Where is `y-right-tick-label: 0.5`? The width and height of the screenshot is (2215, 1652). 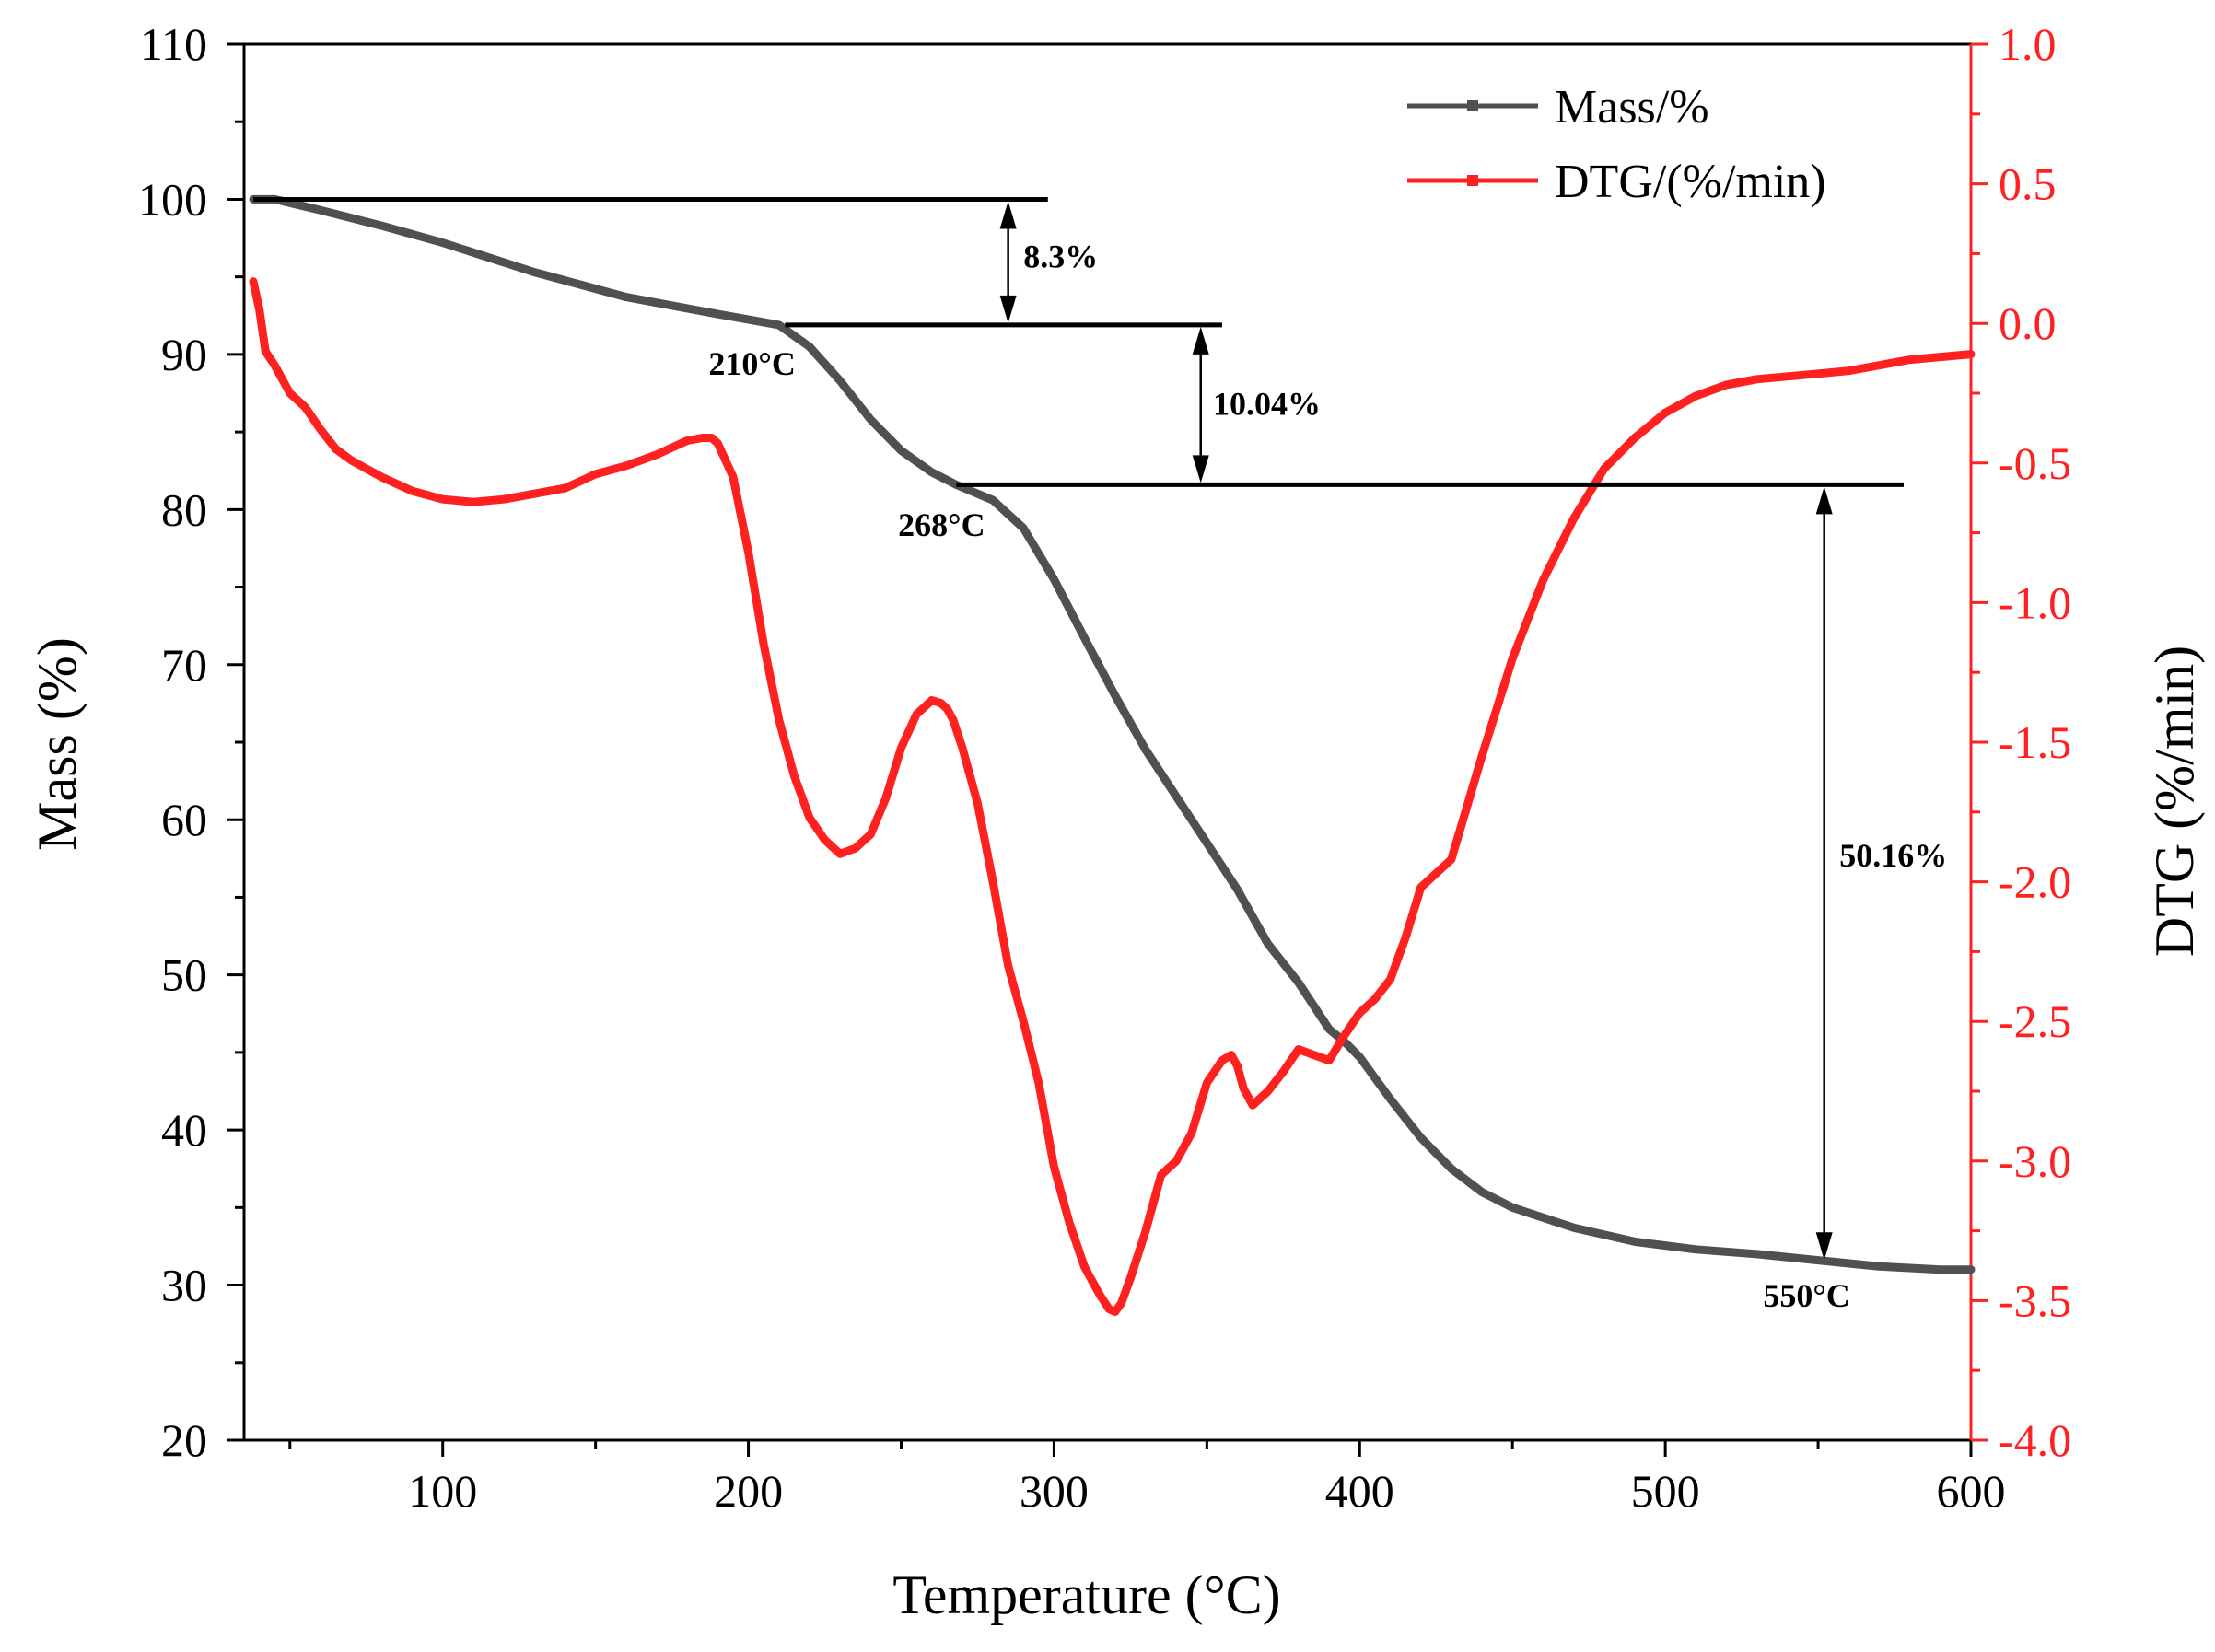
y-right-tick-label: 0.5 is located at coordinates (2028, 184).